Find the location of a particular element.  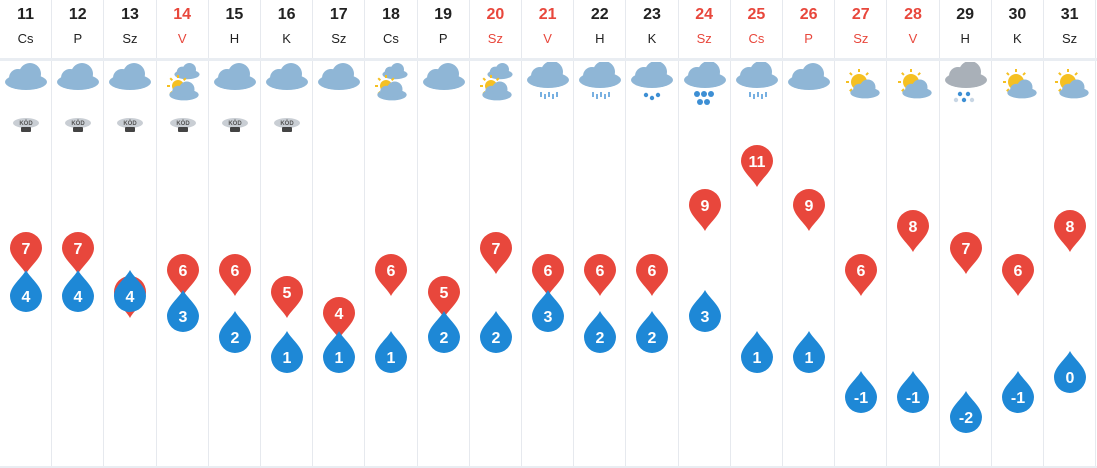

min-temp-drop: 0 is located at coordinates (1070, 374).